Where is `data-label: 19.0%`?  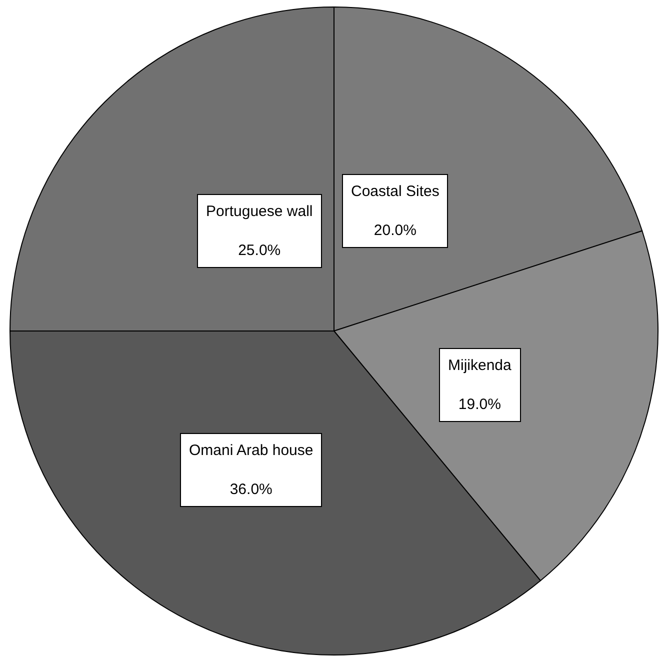
data-label: 19.0% is located at coordinates (479, 404).